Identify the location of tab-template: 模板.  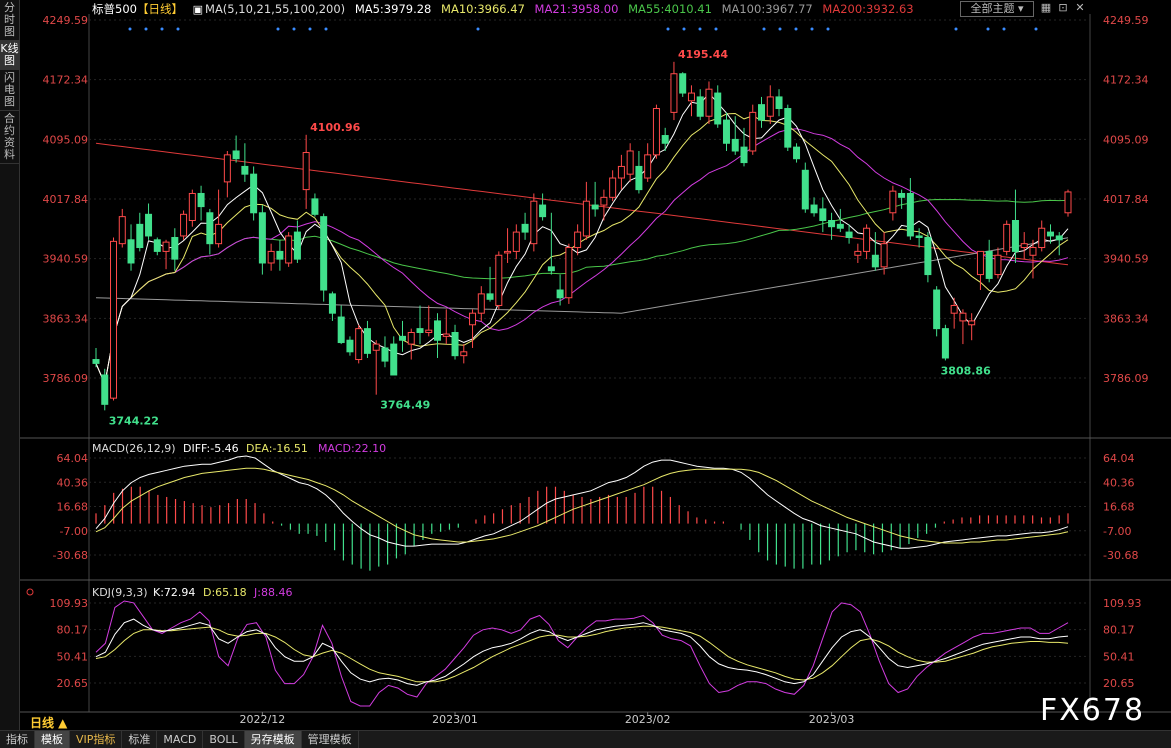
(52, 739).